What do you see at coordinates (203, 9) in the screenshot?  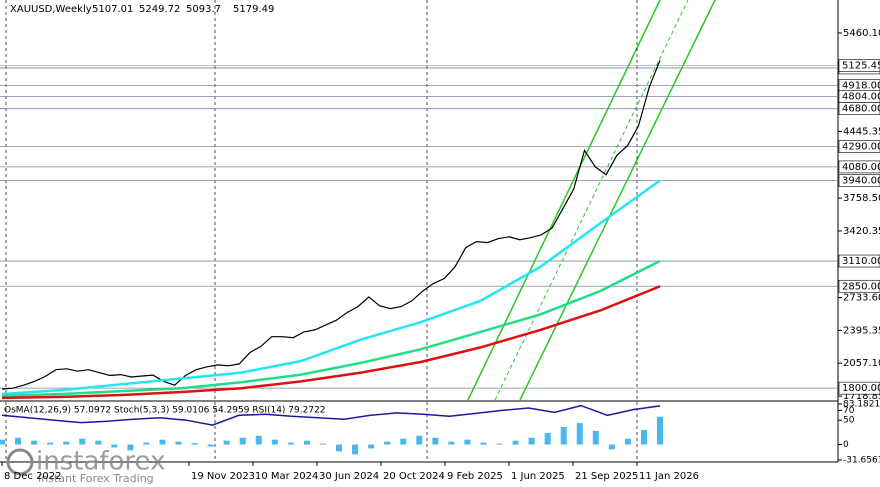 I see `ohlc-value: 5093.7` at bounding box center [203, 9].